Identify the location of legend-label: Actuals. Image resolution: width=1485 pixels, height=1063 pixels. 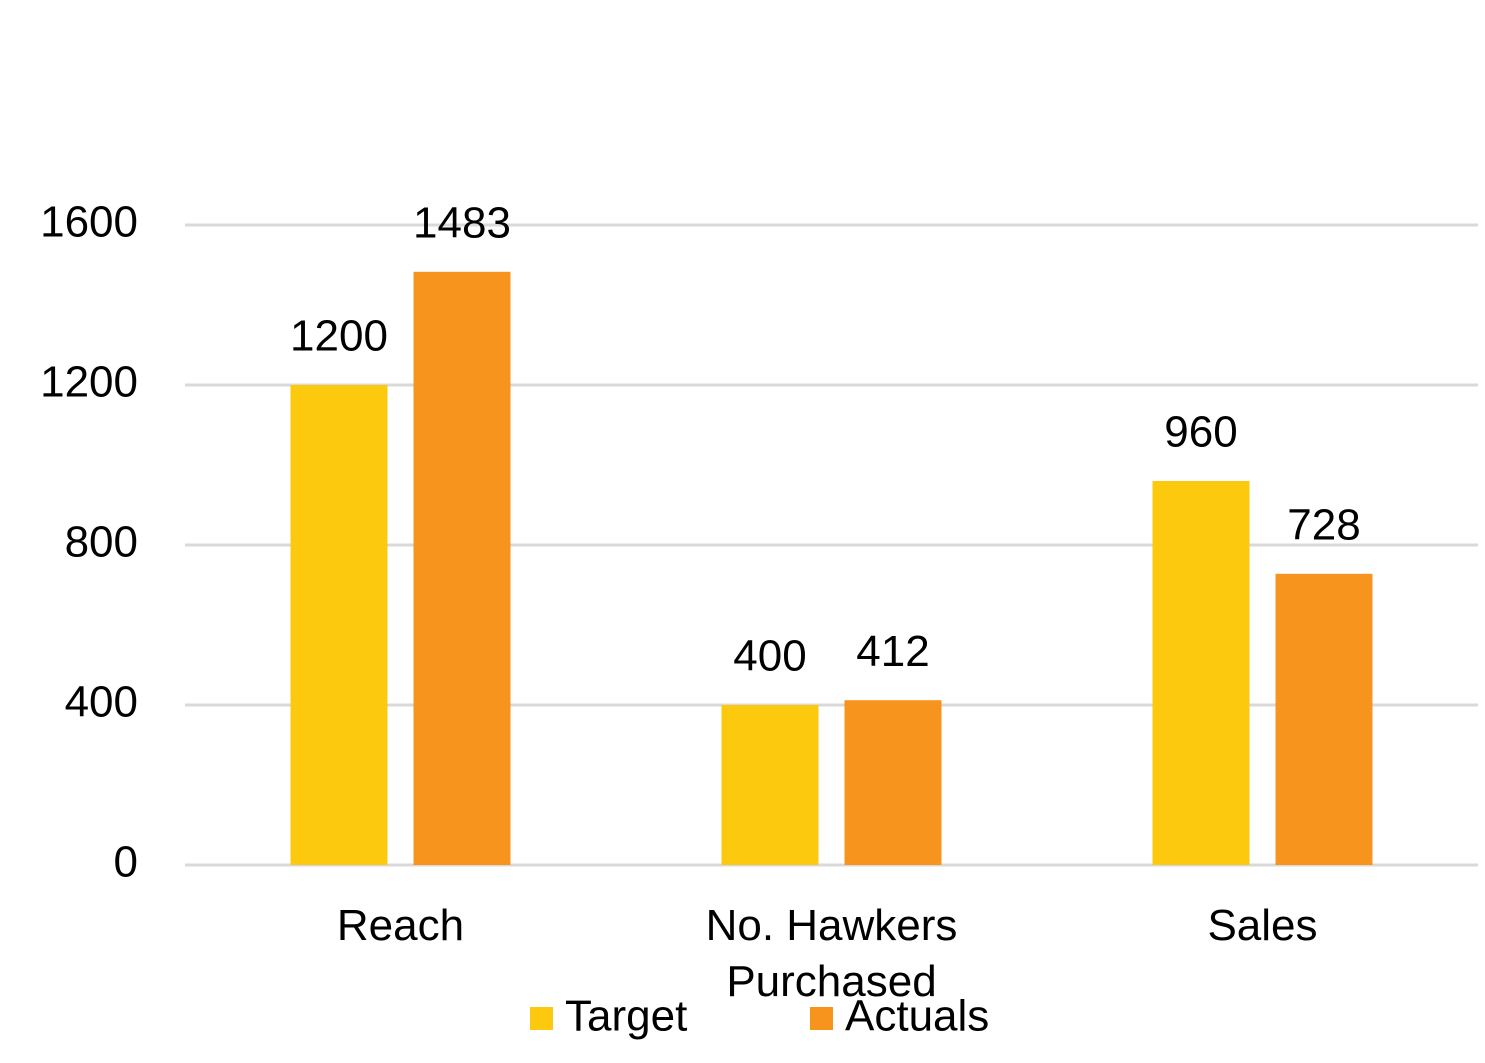
(917, 1016).